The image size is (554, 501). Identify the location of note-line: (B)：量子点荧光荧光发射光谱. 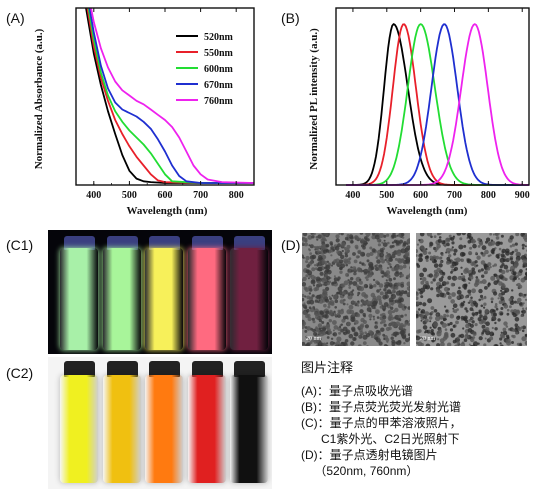
(381, 407).